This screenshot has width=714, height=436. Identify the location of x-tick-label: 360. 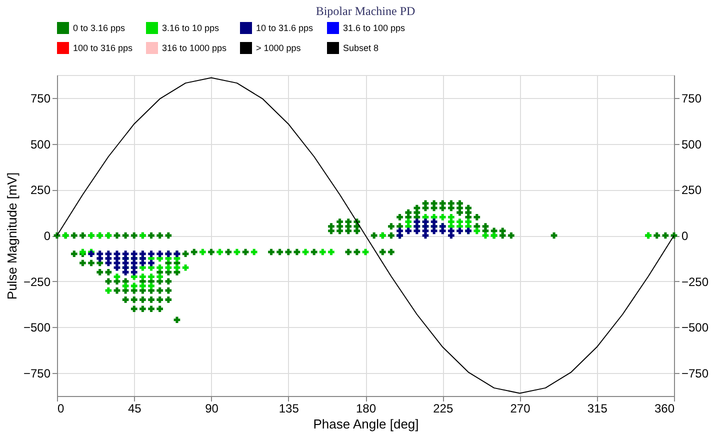
(664, 409).